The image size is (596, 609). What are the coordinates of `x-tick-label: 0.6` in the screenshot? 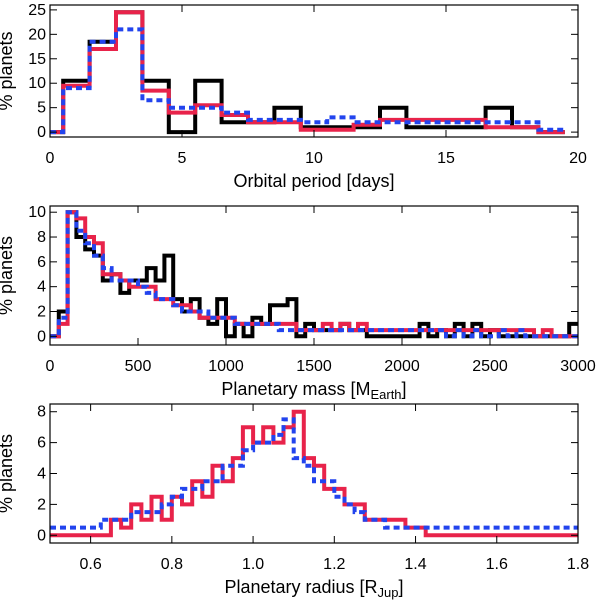 It's located at (90, 564).